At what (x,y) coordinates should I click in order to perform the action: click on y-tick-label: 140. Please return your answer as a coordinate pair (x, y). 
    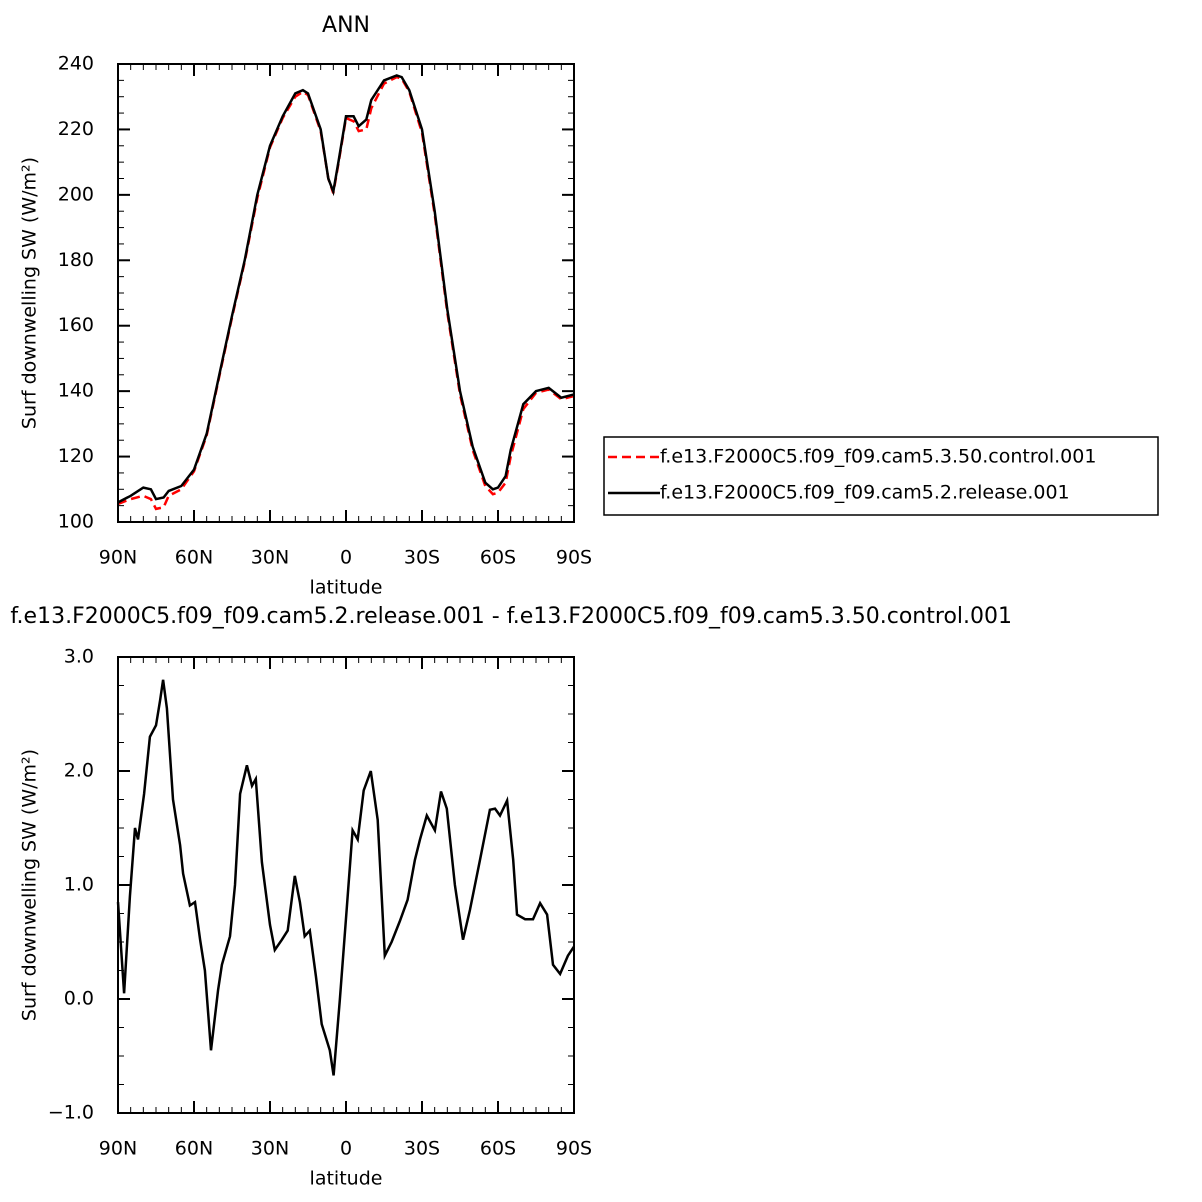
    Looking at the image, I should click on (76, 391).